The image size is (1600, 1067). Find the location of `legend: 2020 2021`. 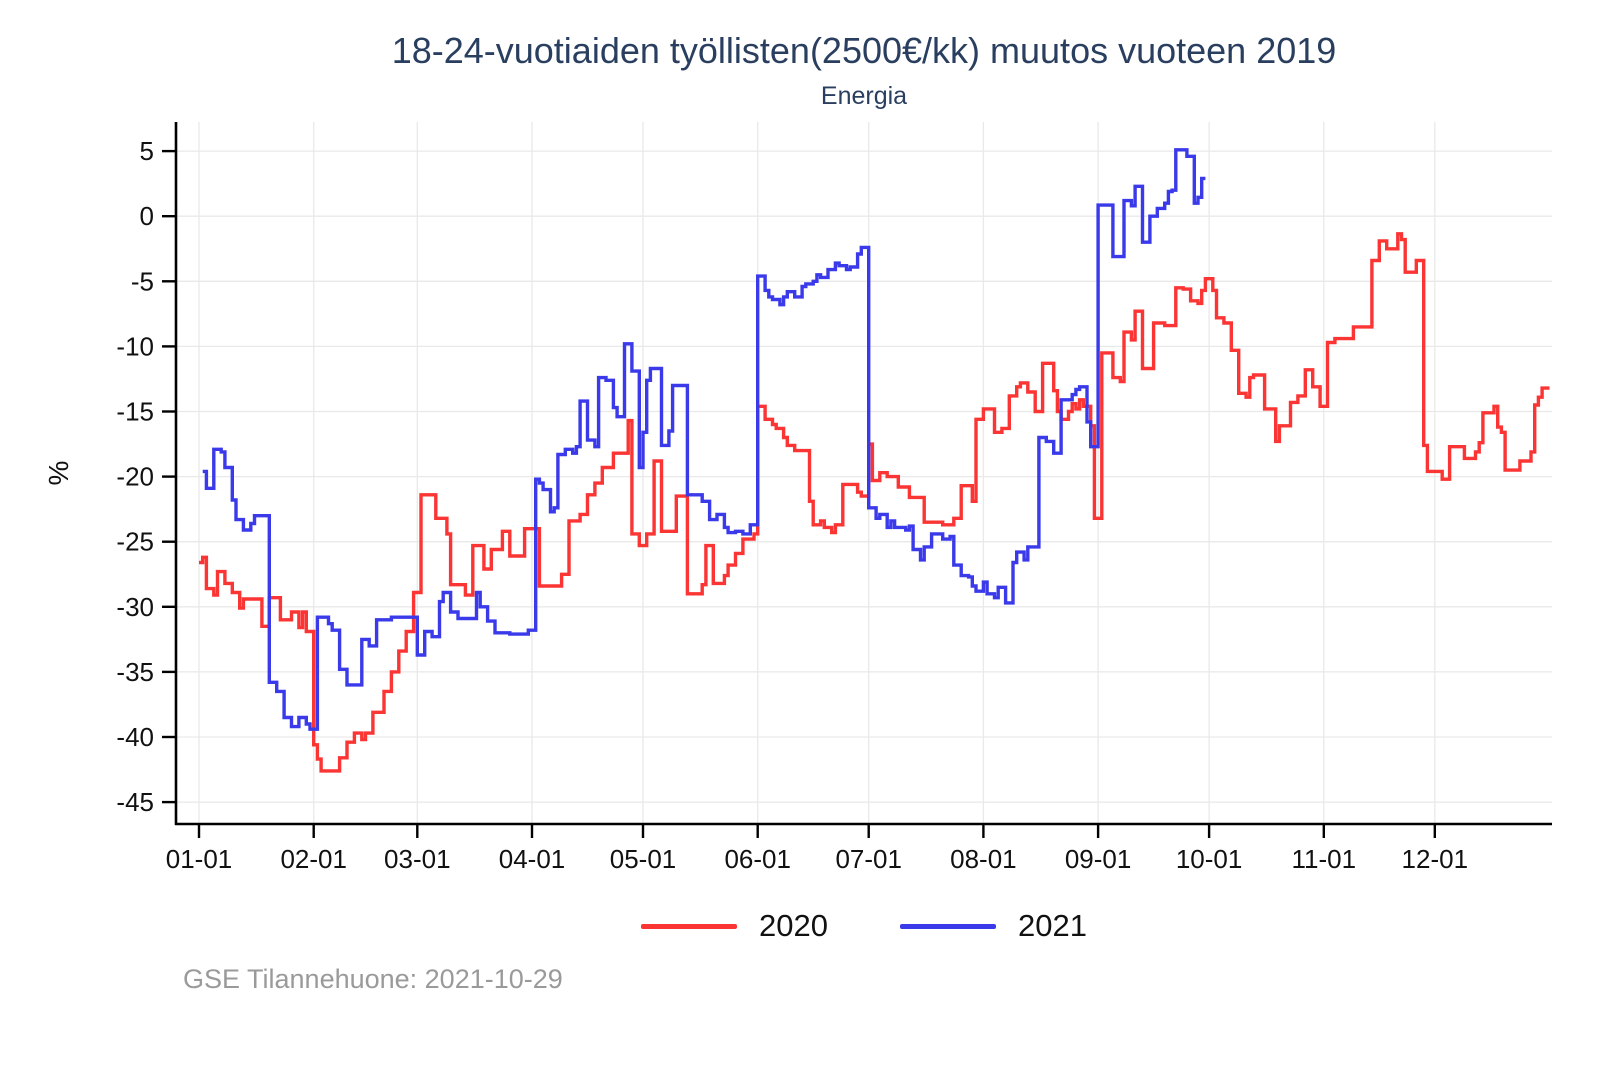

legend: 2020 2021 is located at coordinates (864, 926).